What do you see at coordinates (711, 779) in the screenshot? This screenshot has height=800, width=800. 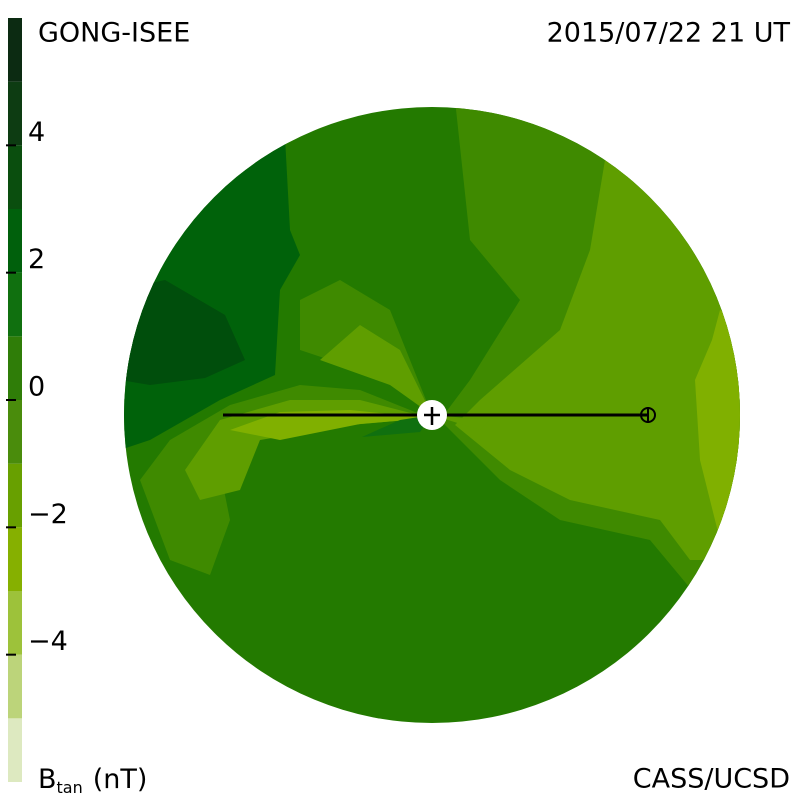 I see `credit: CASS/UCSD` at bounding box center [711, 779].